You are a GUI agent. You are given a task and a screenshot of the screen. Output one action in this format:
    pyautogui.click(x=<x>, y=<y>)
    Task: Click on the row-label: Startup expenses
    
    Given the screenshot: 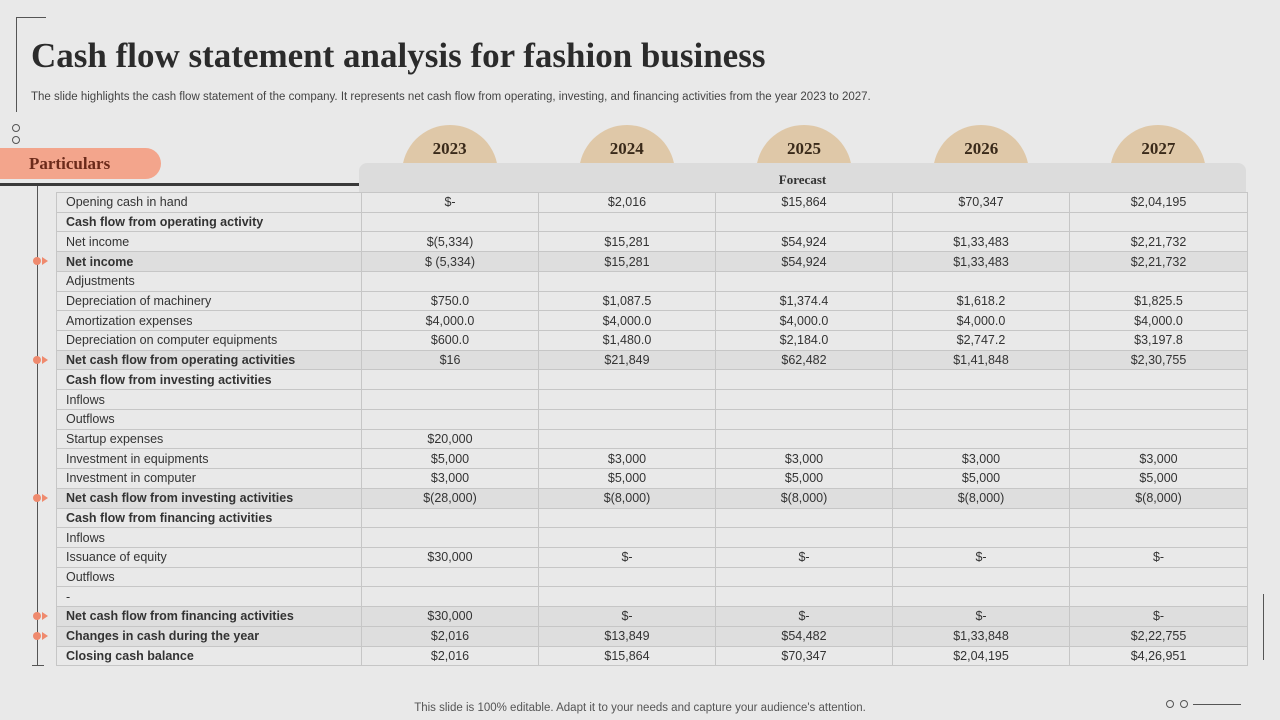 What is the action you would take?
    pyautogui.click(x=209, y=439)
    